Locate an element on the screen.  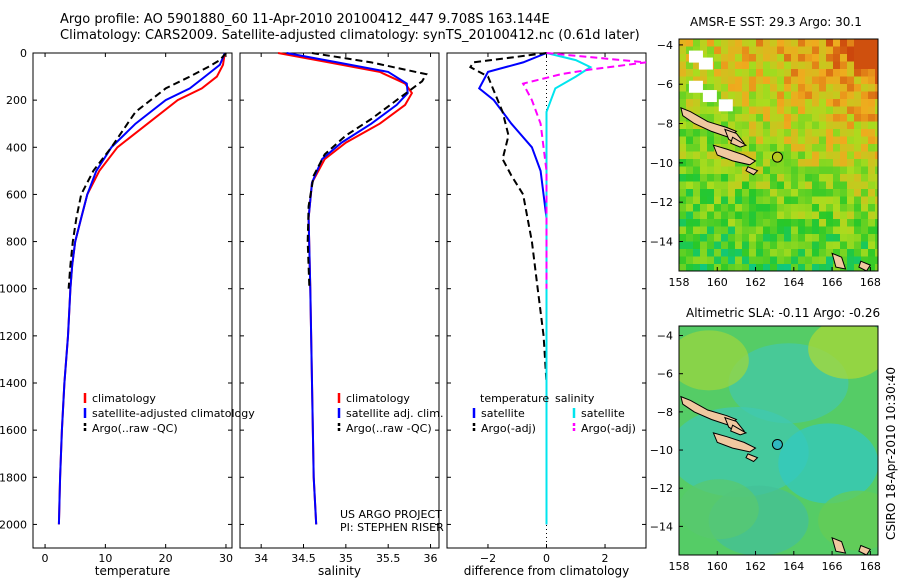
salinity-xtick-label: 35 is located at coordinates (346, 558).